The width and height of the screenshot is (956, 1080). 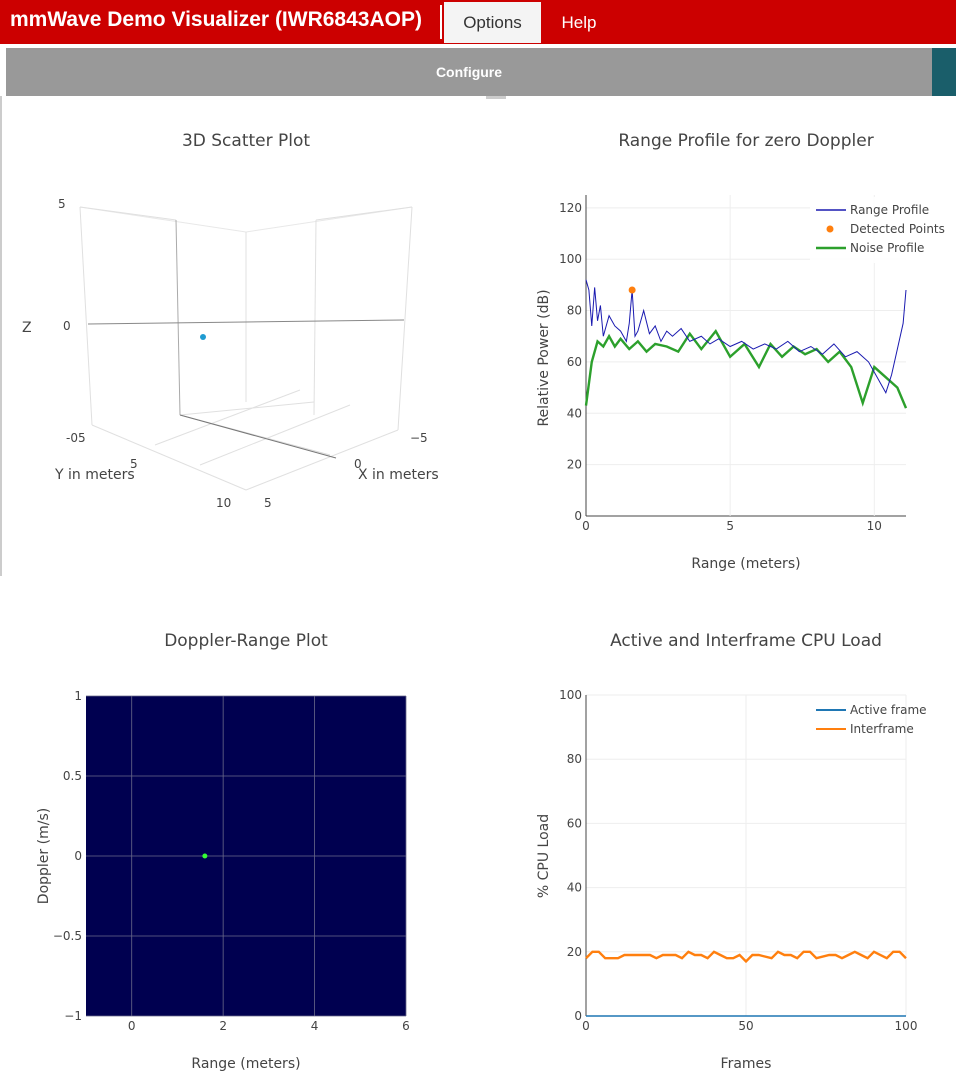 What do you see at coordinates (574, 413) in the screenshot?
I see `range-profile-y-tick: 40` at bounding box center [574, 413].